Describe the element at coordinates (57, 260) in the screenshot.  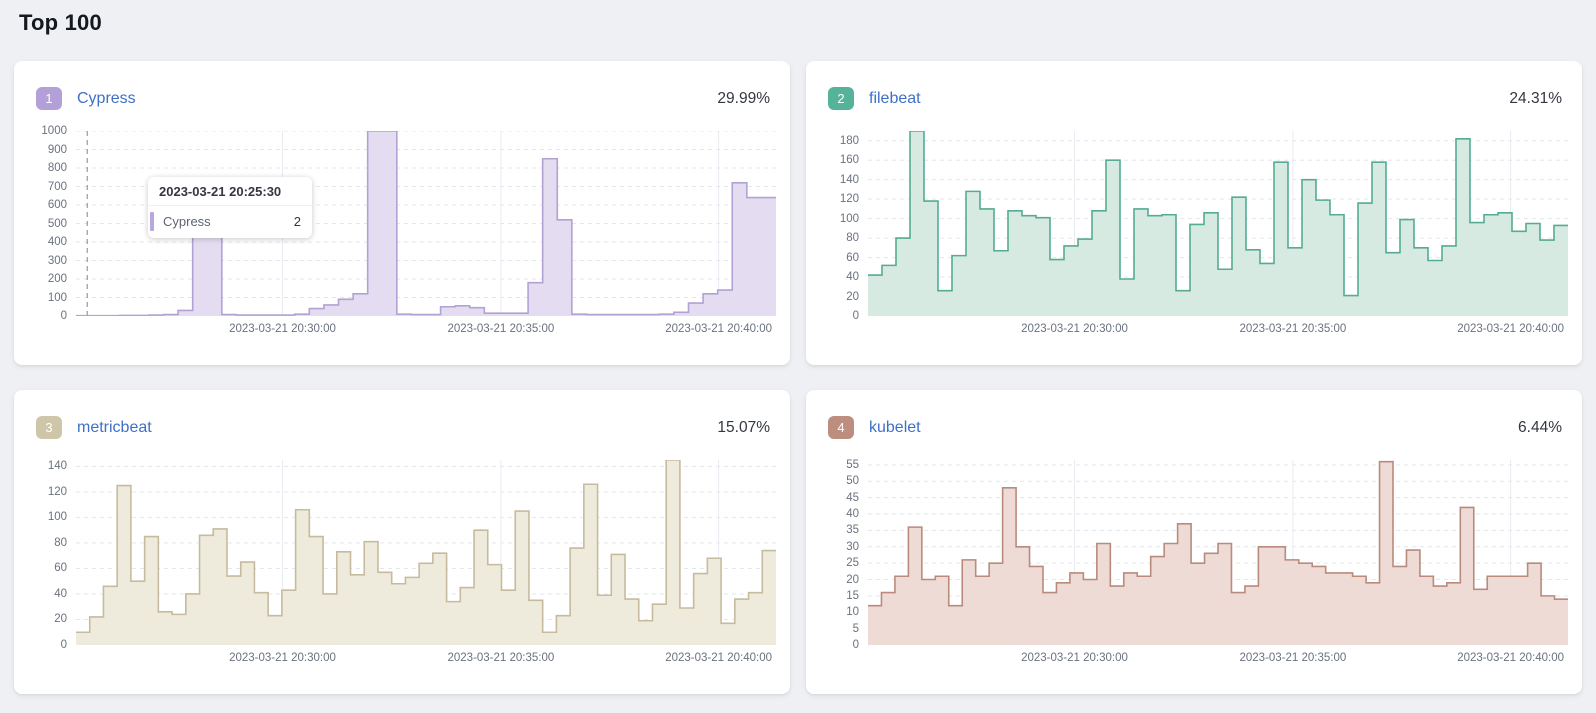
I see `y-tick-label: 300` at that location.